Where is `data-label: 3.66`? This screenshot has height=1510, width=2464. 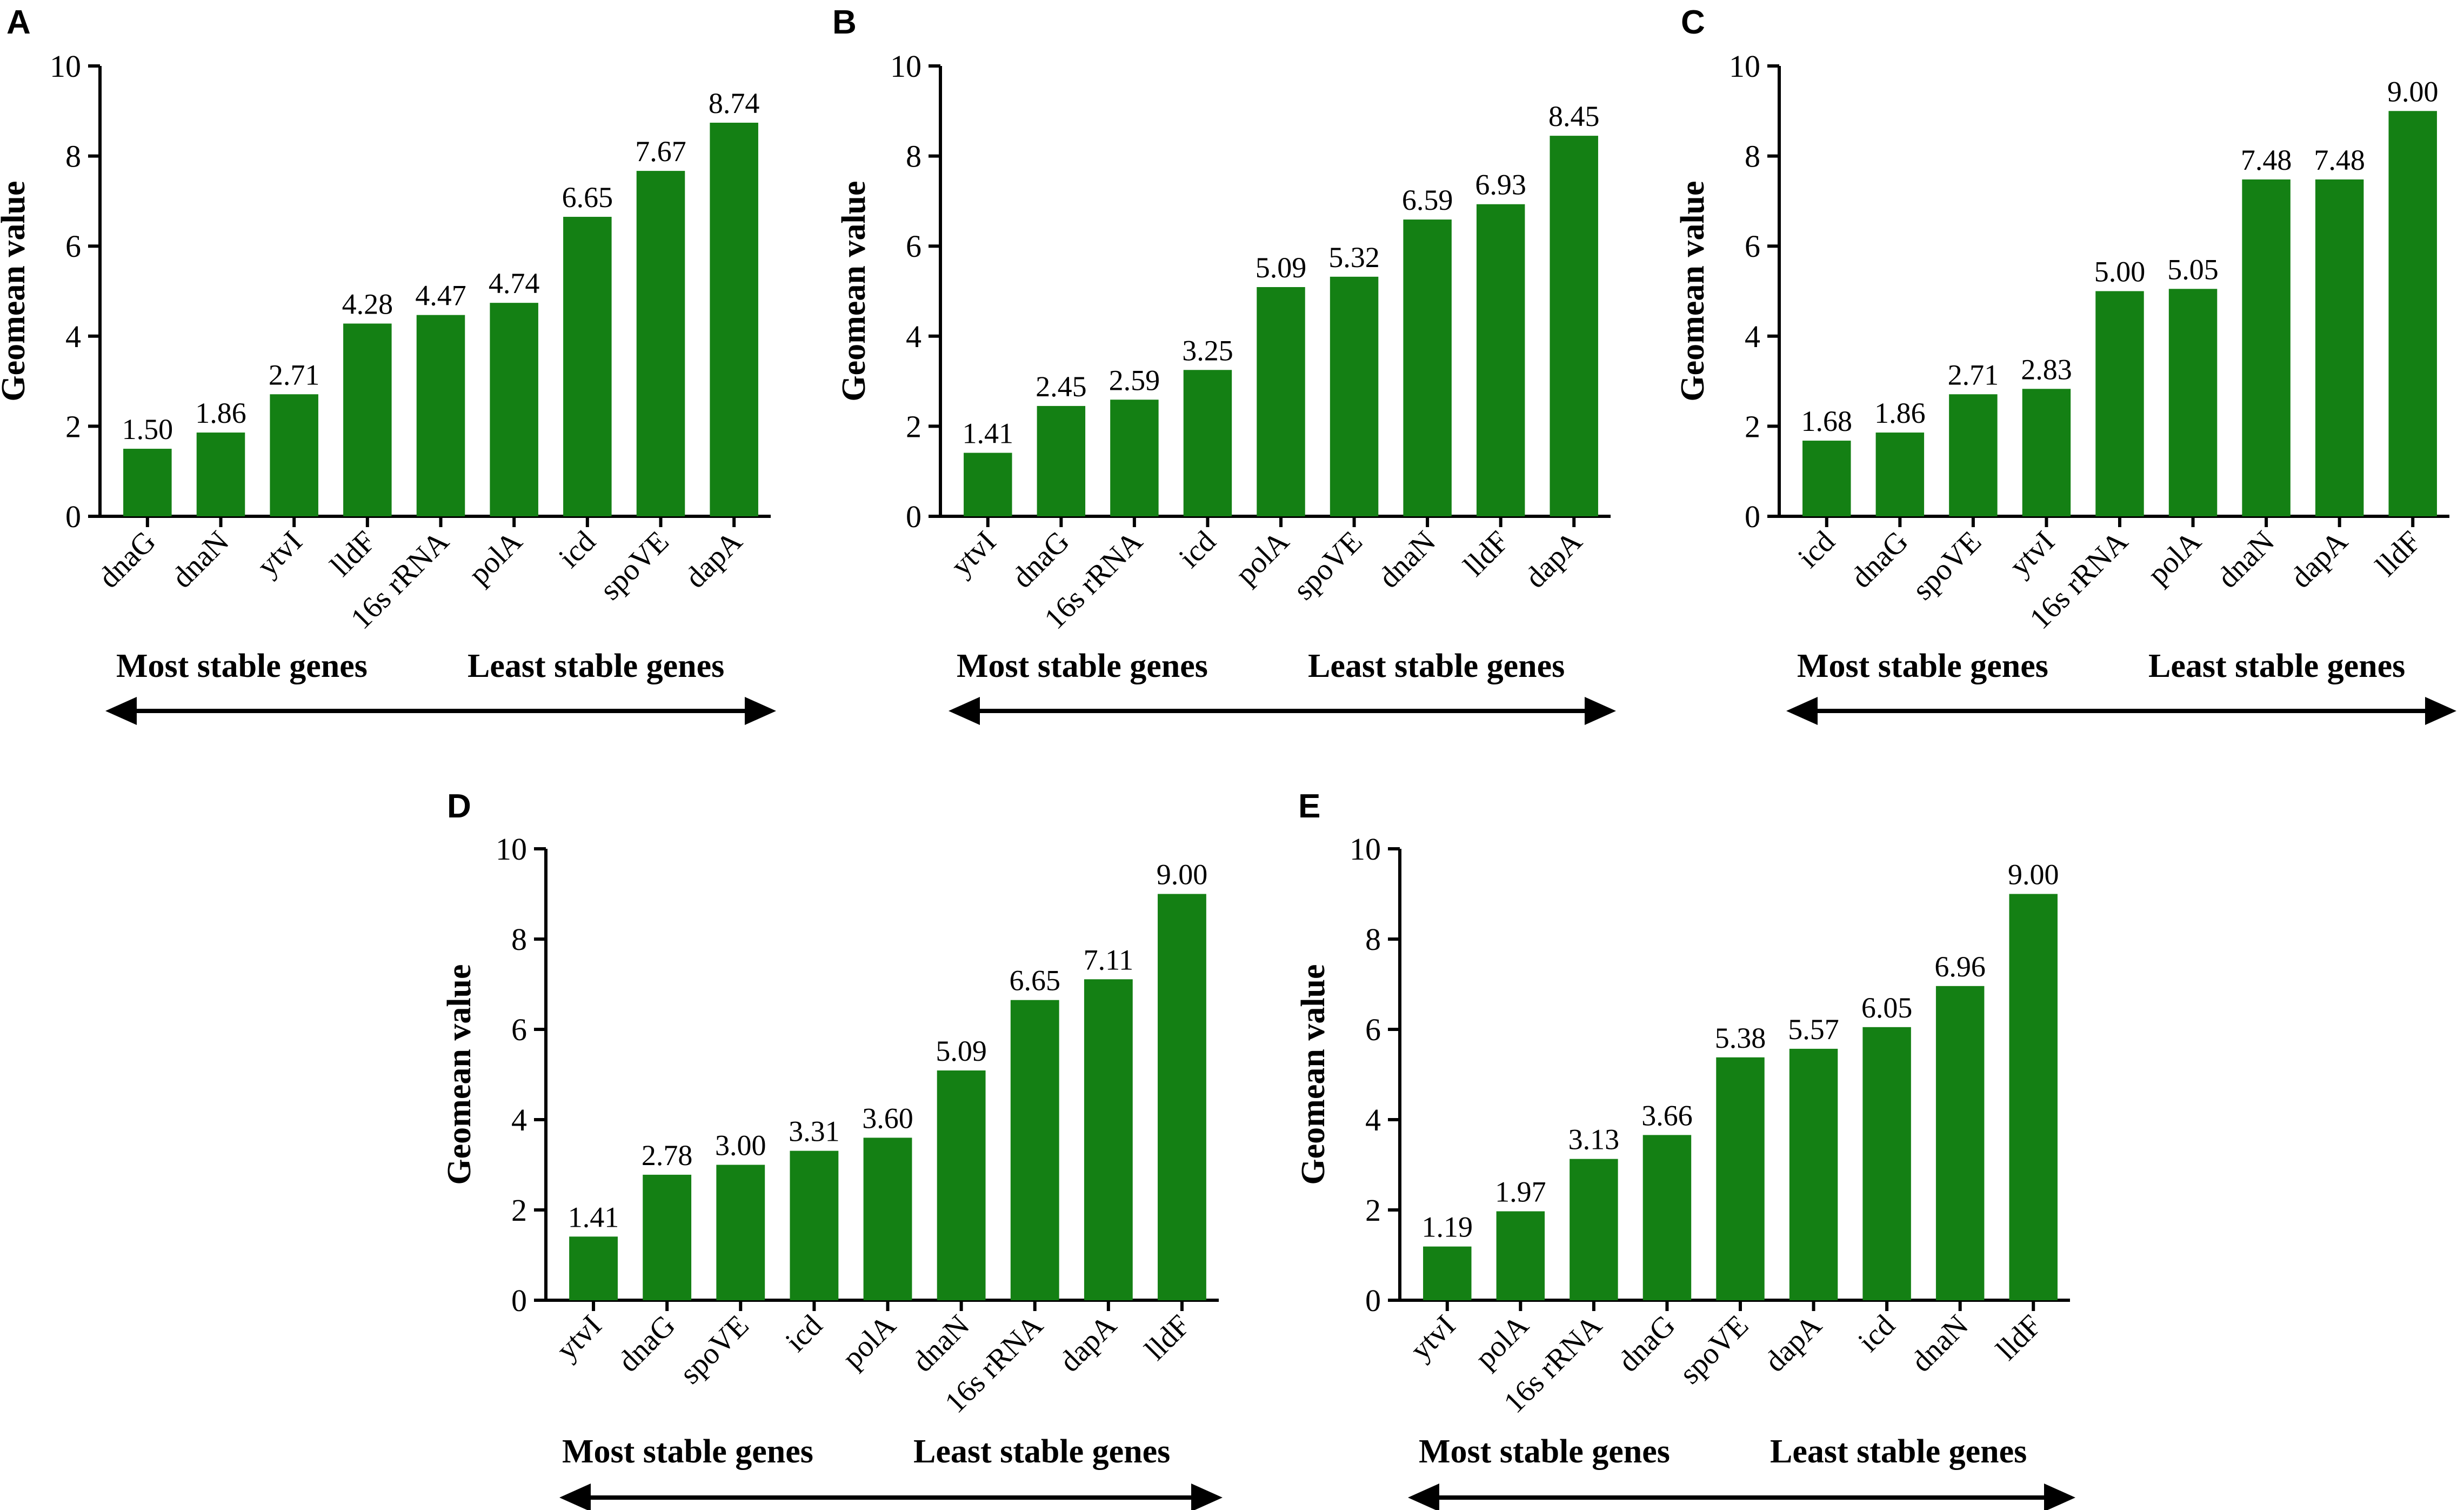
data-label: 3.66 is located at coordinates (1667, 1115).